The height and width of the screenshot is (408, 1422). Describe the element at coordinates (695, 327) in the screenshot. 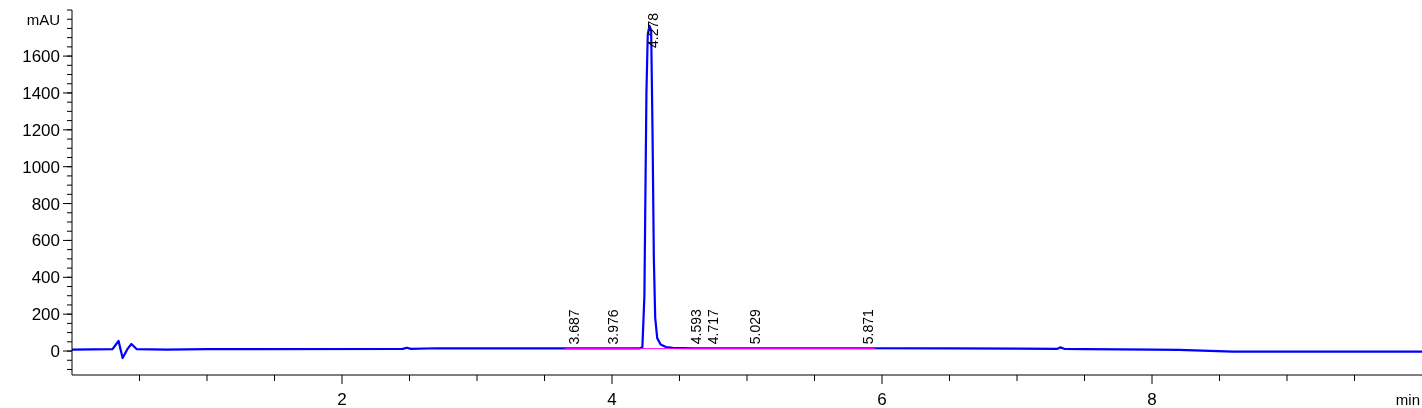

I see `annotation: 4.593` at that location.